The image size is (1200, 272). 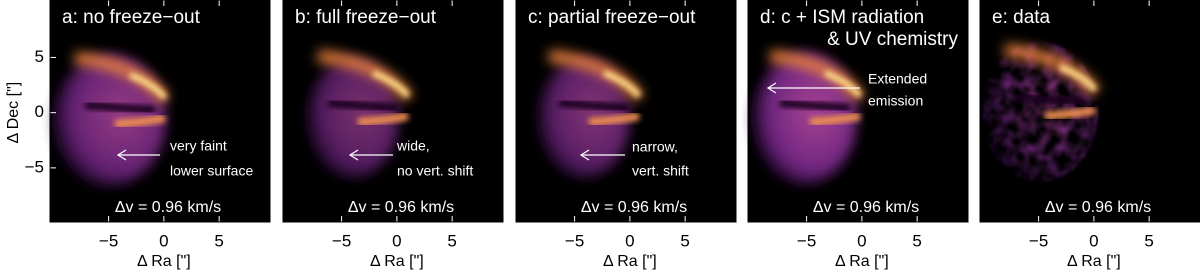 I want to click on y-tick-label: 5, so click(x=39, y=56).